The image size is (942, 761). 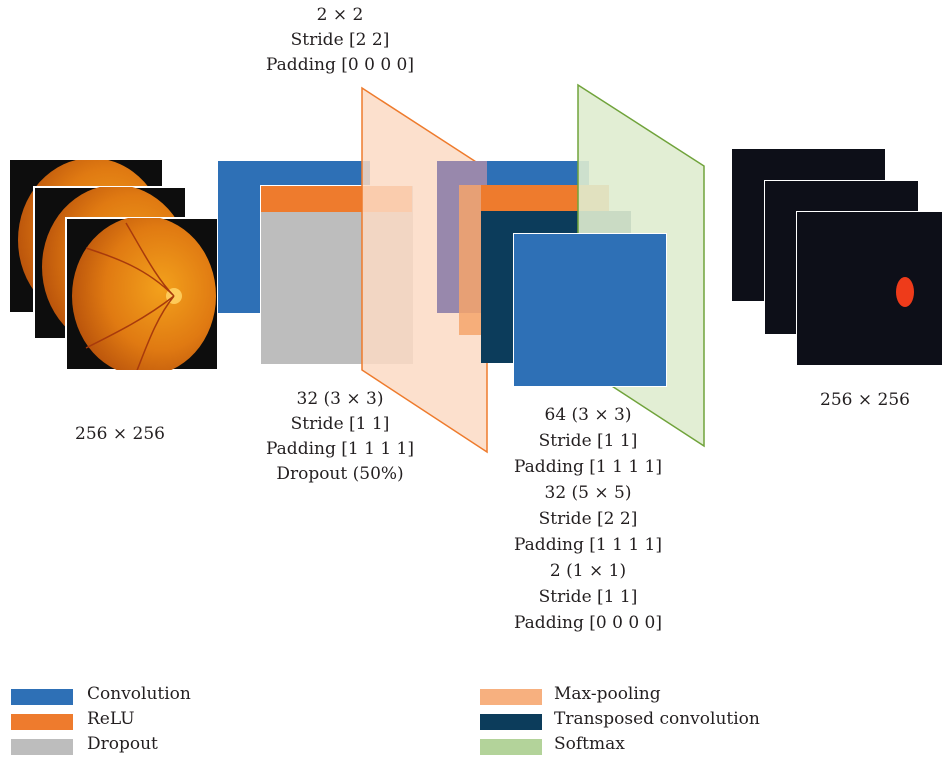 What do you see at coordinates (340, 65) in the screenshot?
I see `pool-param-line: Padding [0 0 0 0]` at bounding box center [340, 65].